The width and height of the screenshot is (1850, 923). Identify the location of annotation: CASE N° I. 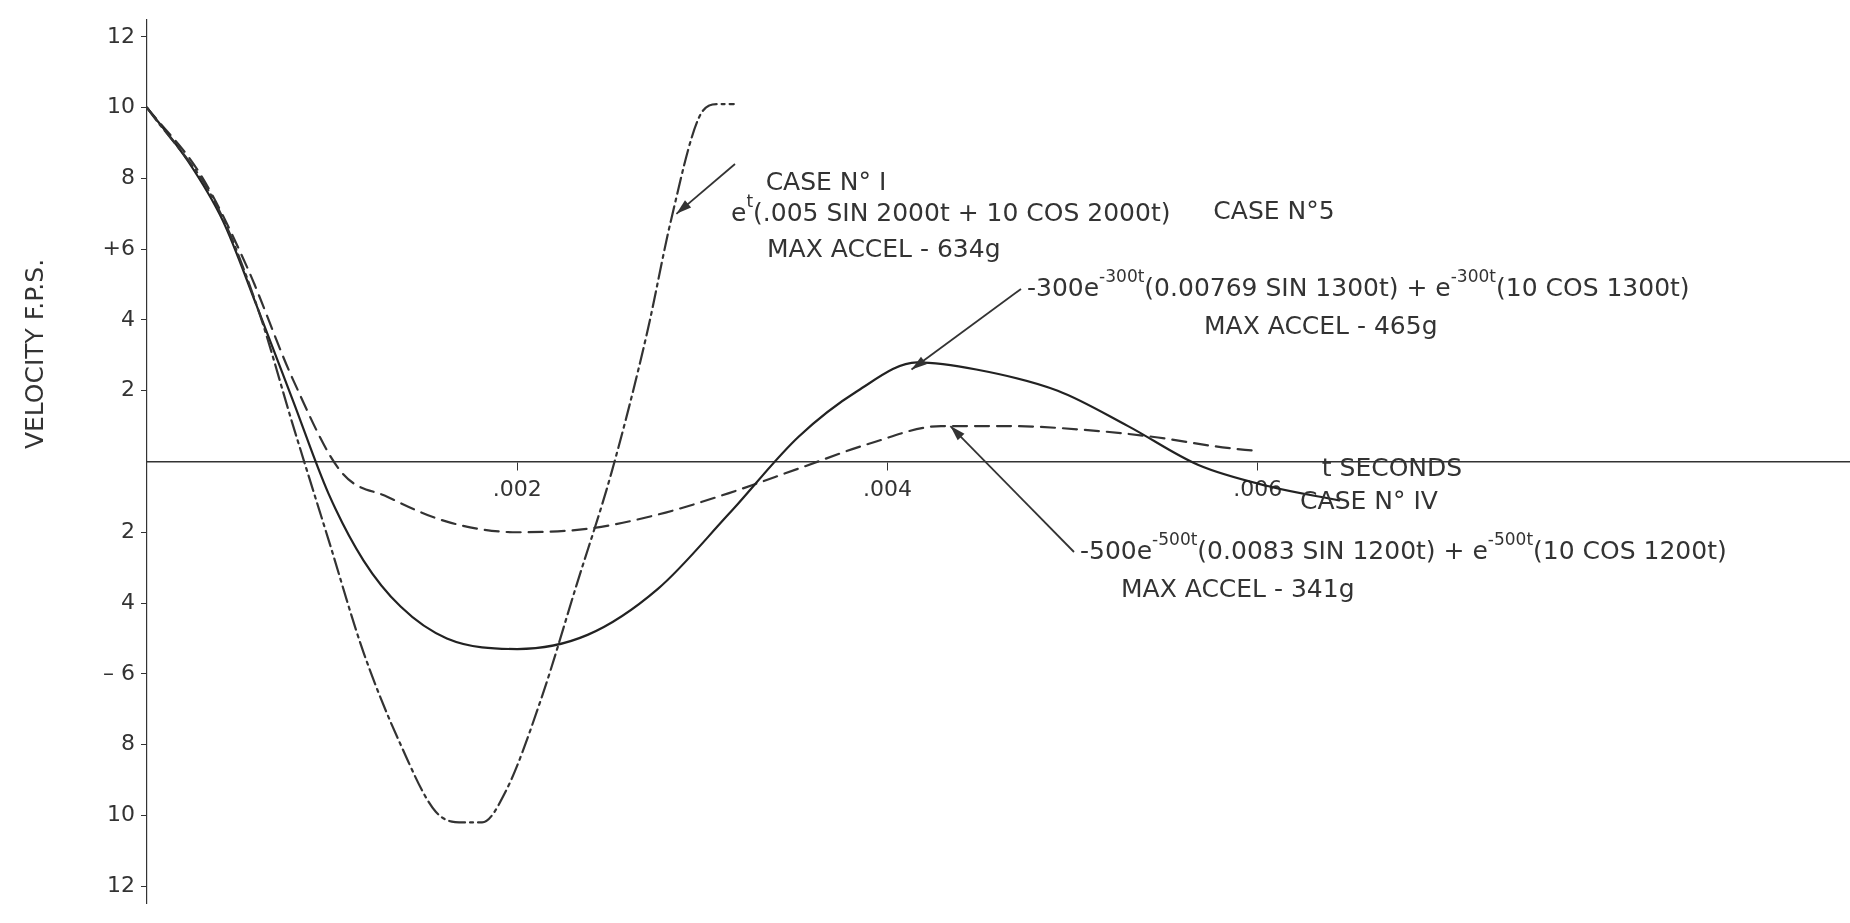
(826, 181).